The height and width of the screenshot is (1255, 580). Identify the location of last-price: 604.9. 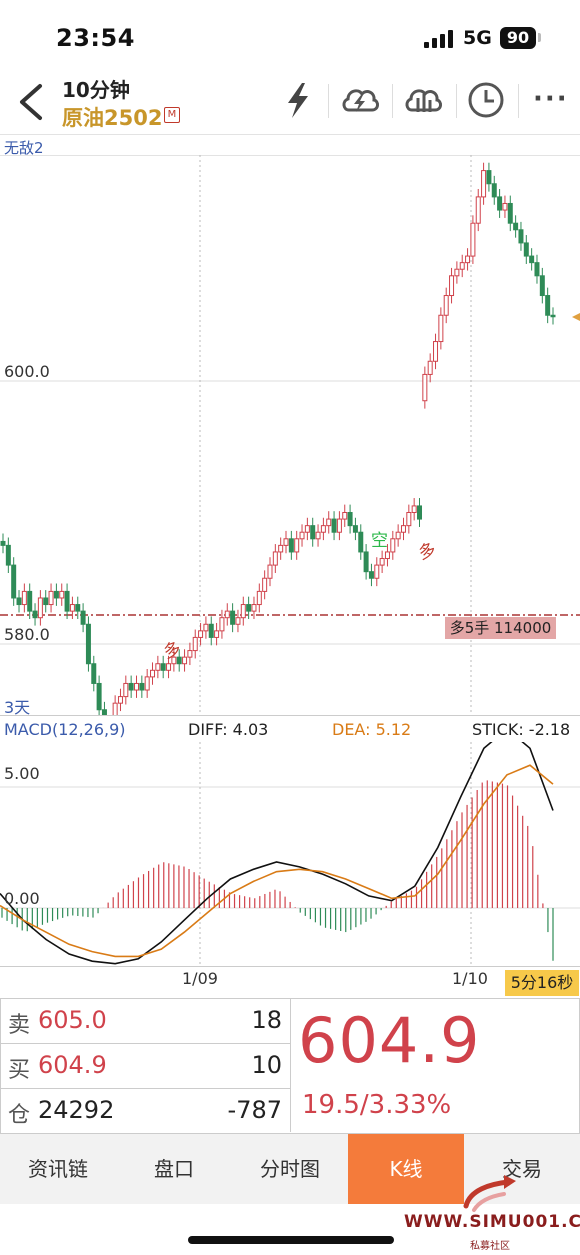
(389, 1040).